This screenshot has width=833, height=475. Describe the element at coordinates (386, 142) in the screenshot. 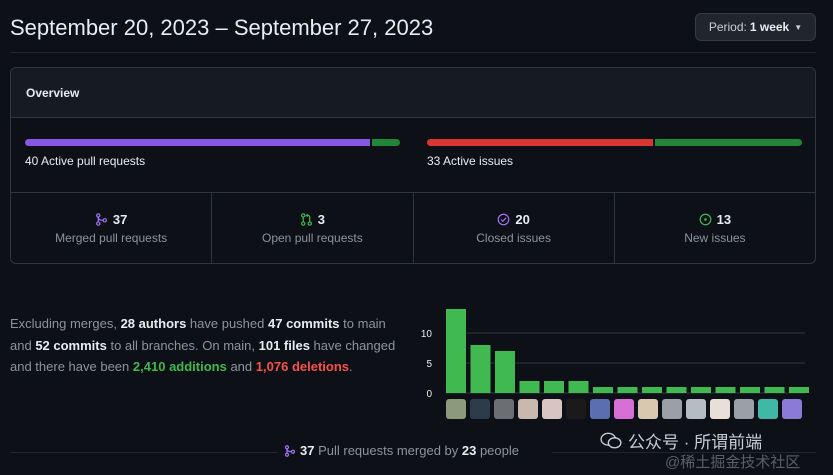

I see `pr-open-segment` at that location.